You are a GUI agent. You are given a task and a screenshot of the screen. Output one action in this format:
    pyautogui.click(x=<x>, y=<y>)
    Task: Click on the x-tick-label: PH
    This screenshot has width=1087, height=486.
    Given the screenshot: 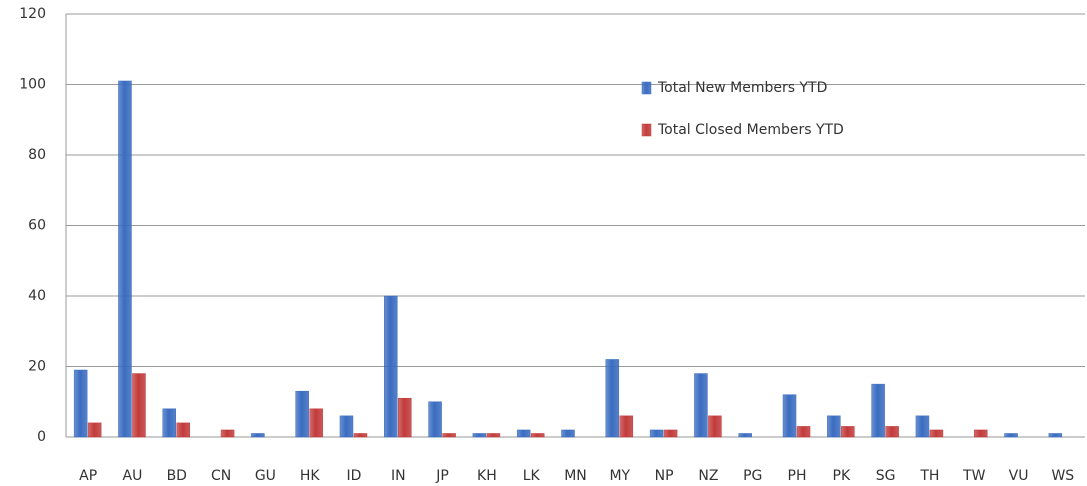 What is the action you would take?
    pyautogui.click(x=797, y=476)
    